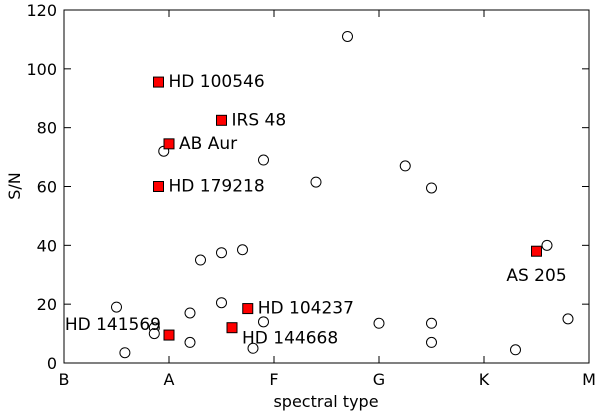 The width and height of the screenshot is (600, 412). Describe the element at coordinates (589, 379) in the screenshot. I see `x-tick-label: M` at that location.